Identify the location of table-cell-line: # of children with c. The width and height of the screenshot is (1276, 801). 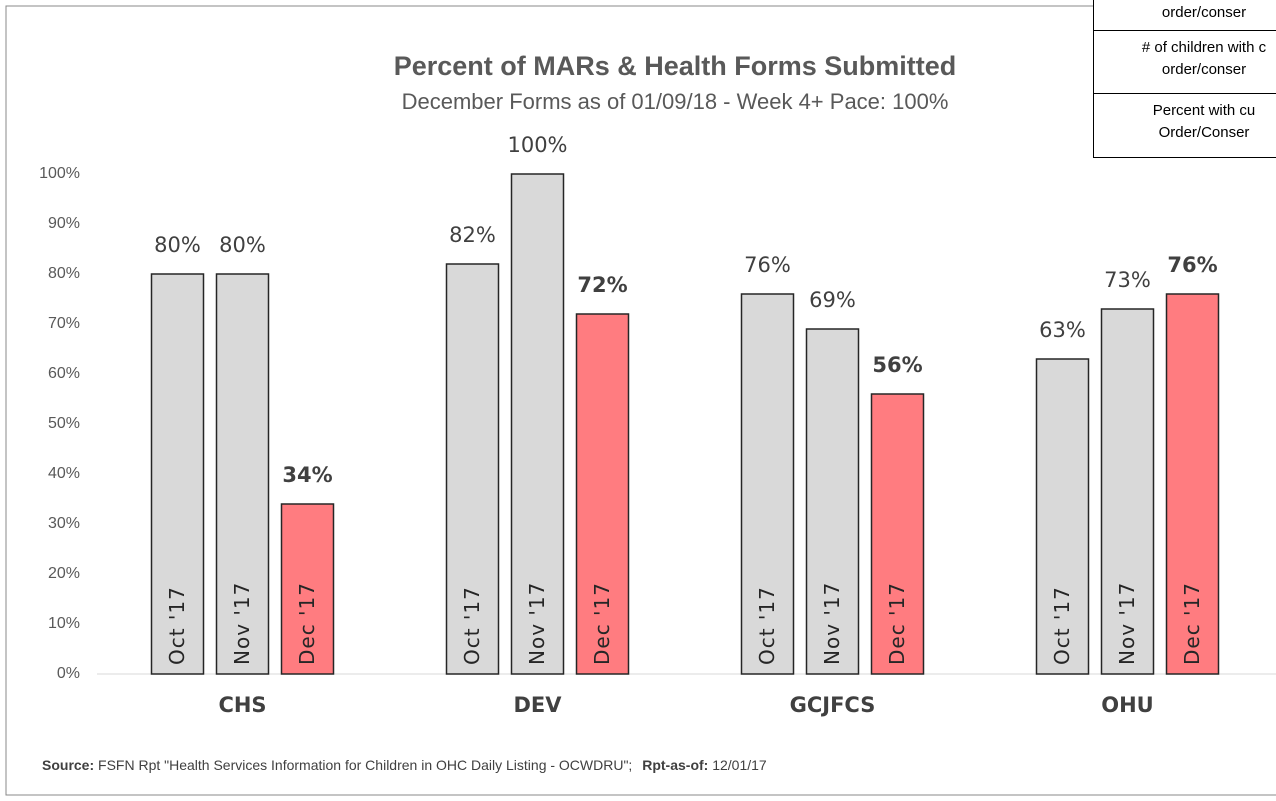
(1204, 47).